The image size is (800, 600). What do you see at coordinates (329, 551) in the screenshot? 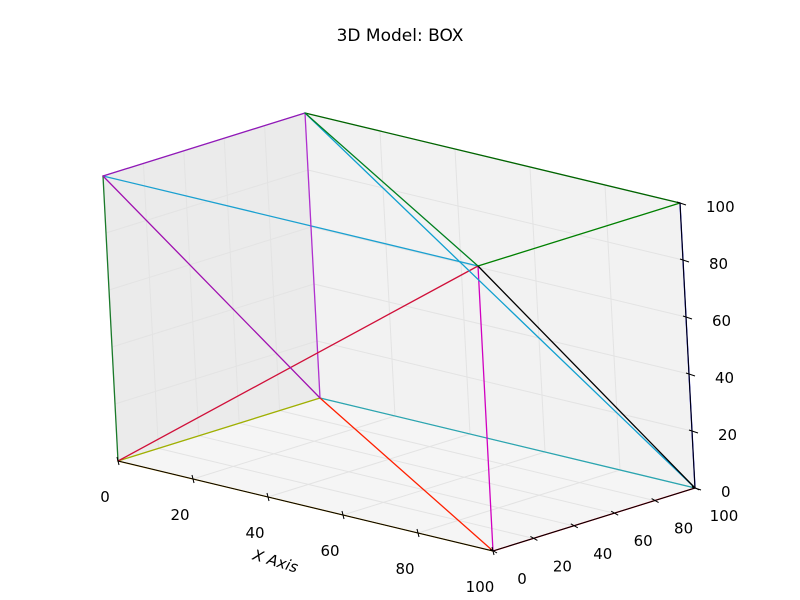
I see `x-tick-label: 60` at bounding box center [329, 551].